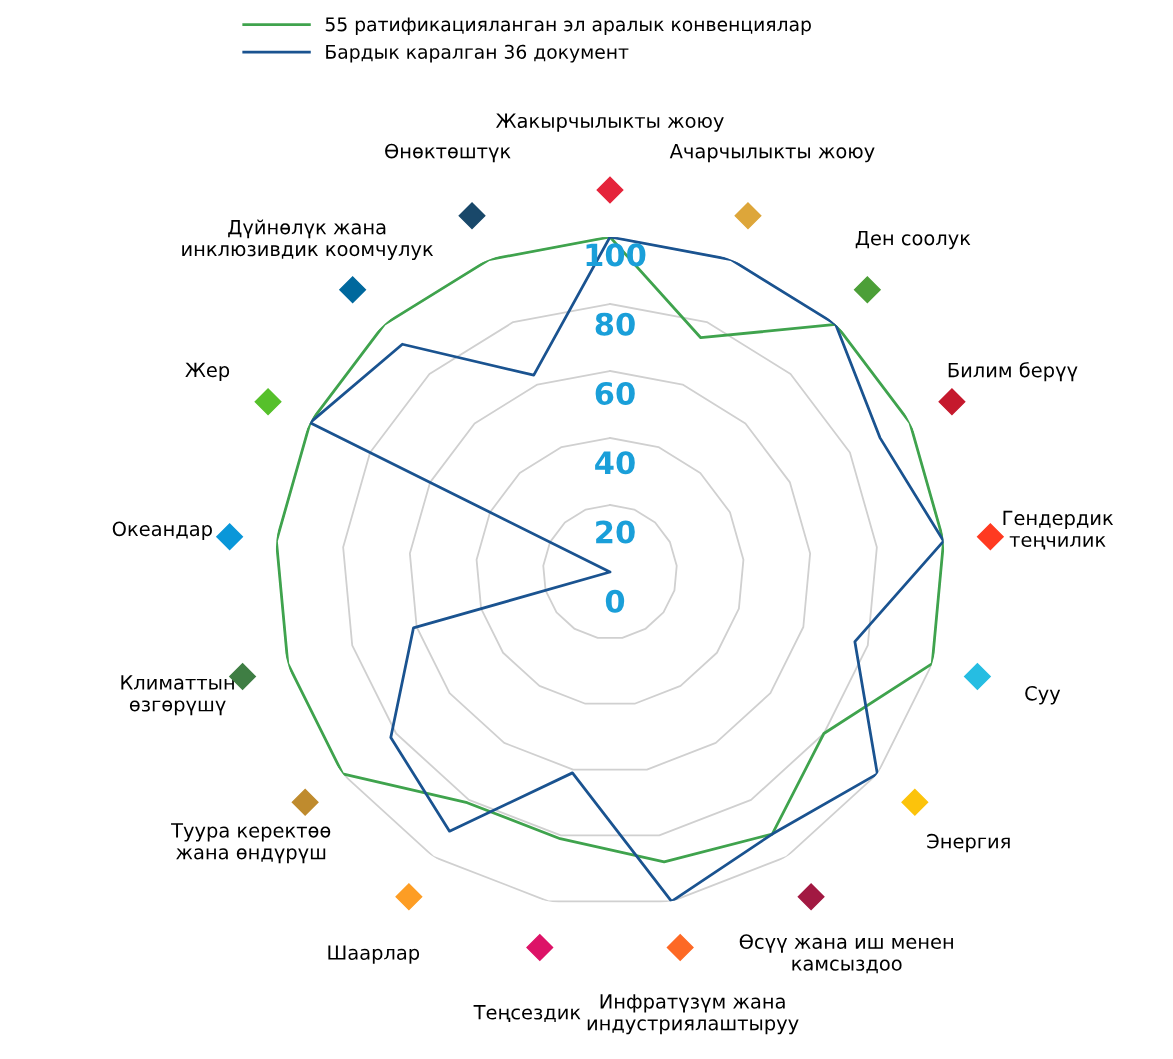 Image resolution: width=1173 pixels, height=1059 pixels. Describe the element at coordinates (477, 53) in the screenshot. I see `legend-label: Бардык каралган 36 документ` at that location.